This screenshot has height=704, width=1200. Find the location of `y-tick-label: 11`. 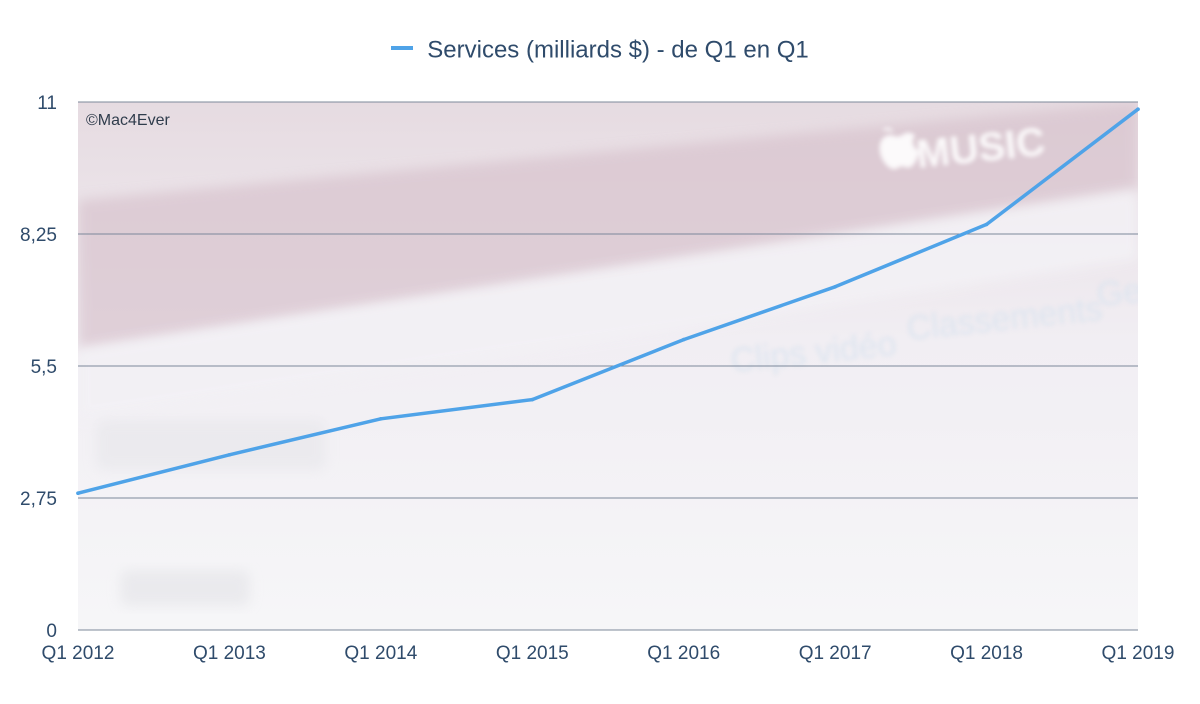

y-tick-label: 11 is located at coordinates (47, 103).